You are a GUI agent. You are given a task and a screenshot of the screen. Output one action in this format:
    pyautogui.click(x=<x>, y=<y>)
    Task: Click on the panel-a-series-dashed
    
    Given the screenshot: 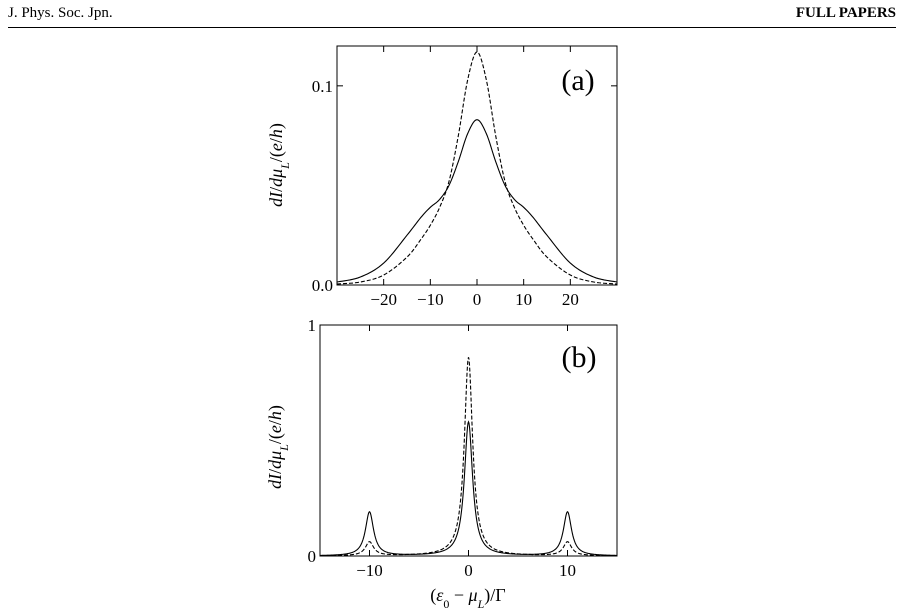 What is the action you would take?
    pyautogui.click(x=477, y=168)
    